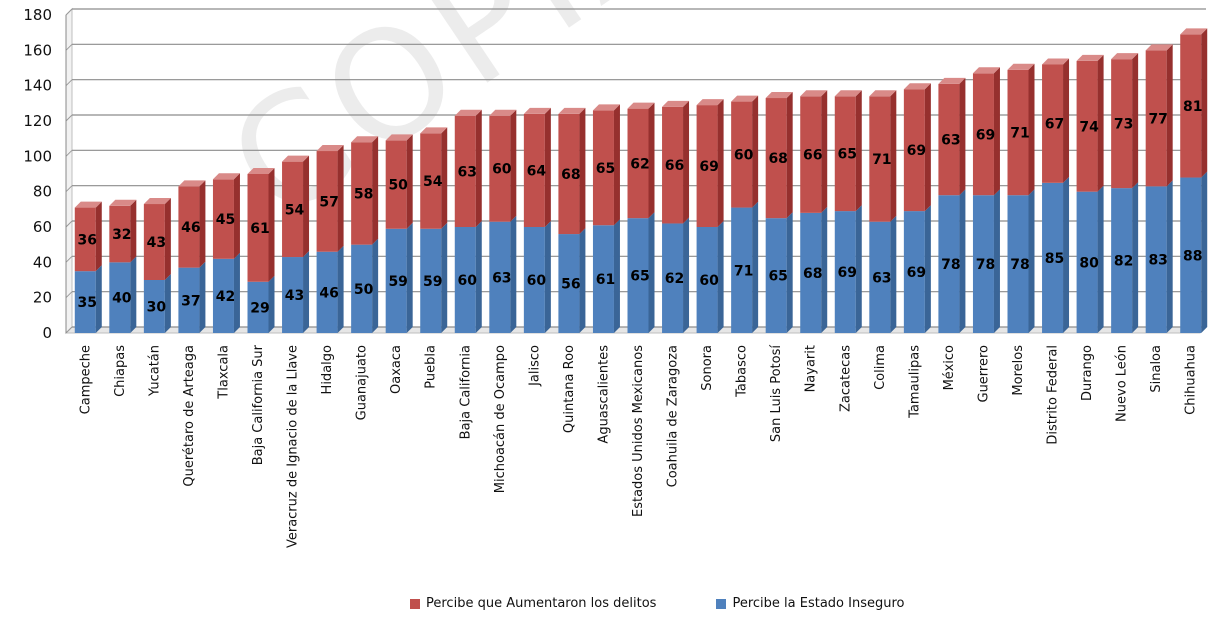 The image size is (1210, 621). Describe the element at coordinates (983, 374) in the screenshot. I see `category-label: Guerrero` at that location.